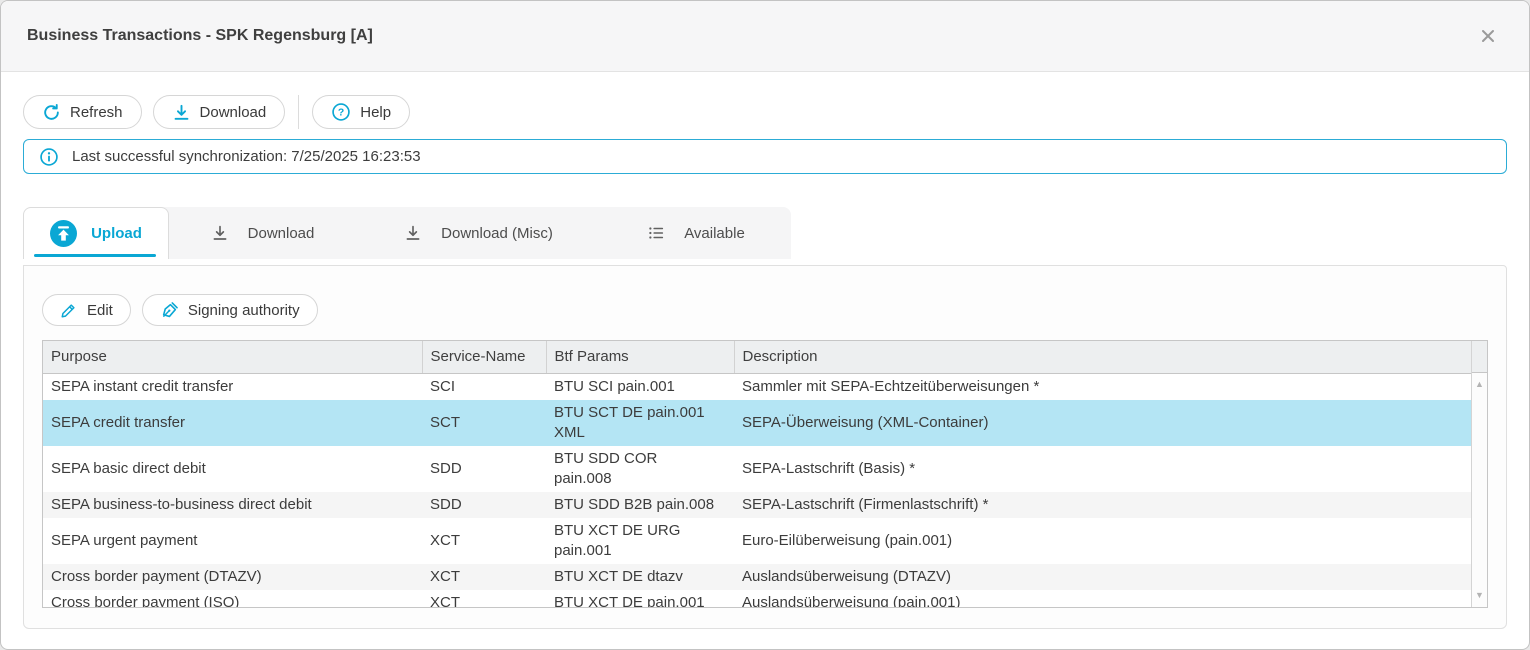 The width and height of the screenshot is (1530, 650). I want to click on tab-available: Available, so click(696, 233).